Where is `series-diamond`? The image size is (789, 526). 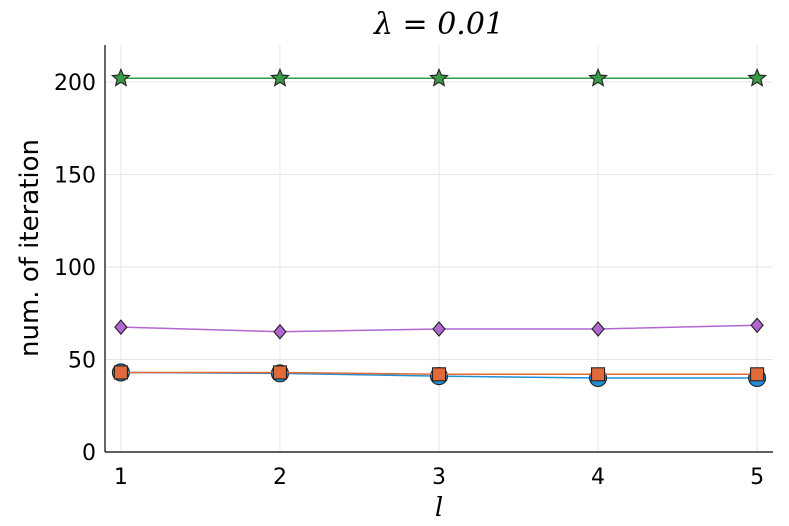
series-diamond is located at coordinates (439, 328).